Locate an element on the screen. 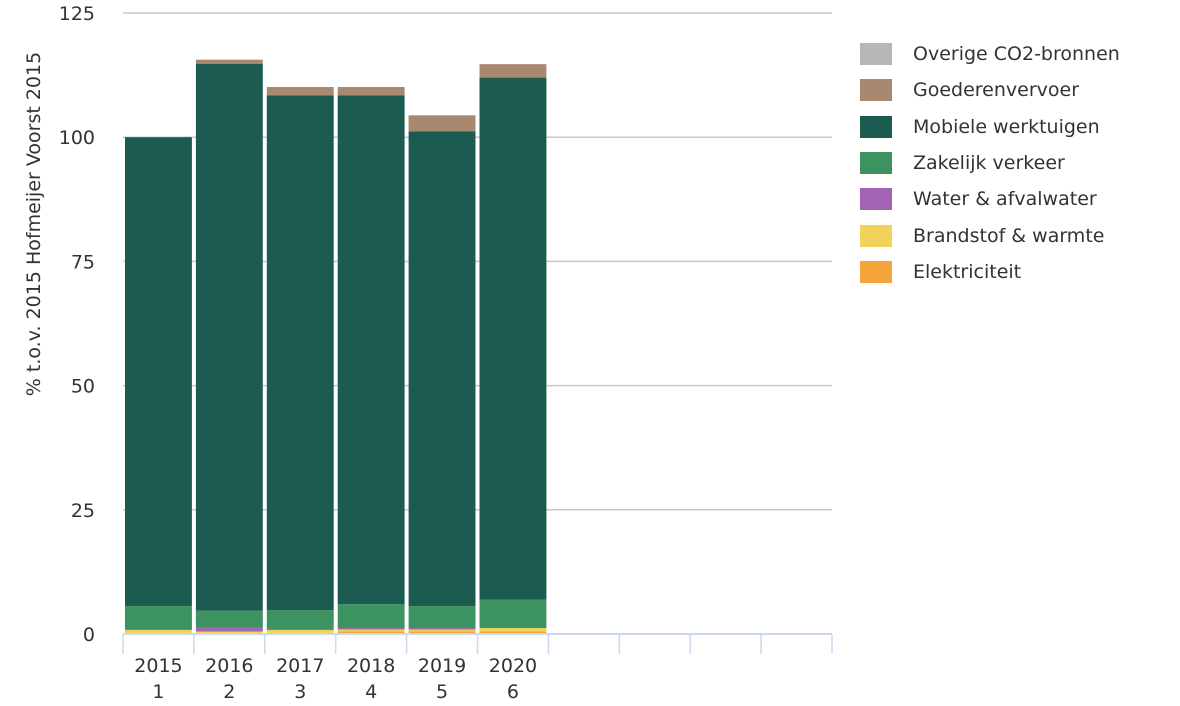 The image size is (1180, 706). x-tick-sublabel: 4 is located at coordinates (371, 692).